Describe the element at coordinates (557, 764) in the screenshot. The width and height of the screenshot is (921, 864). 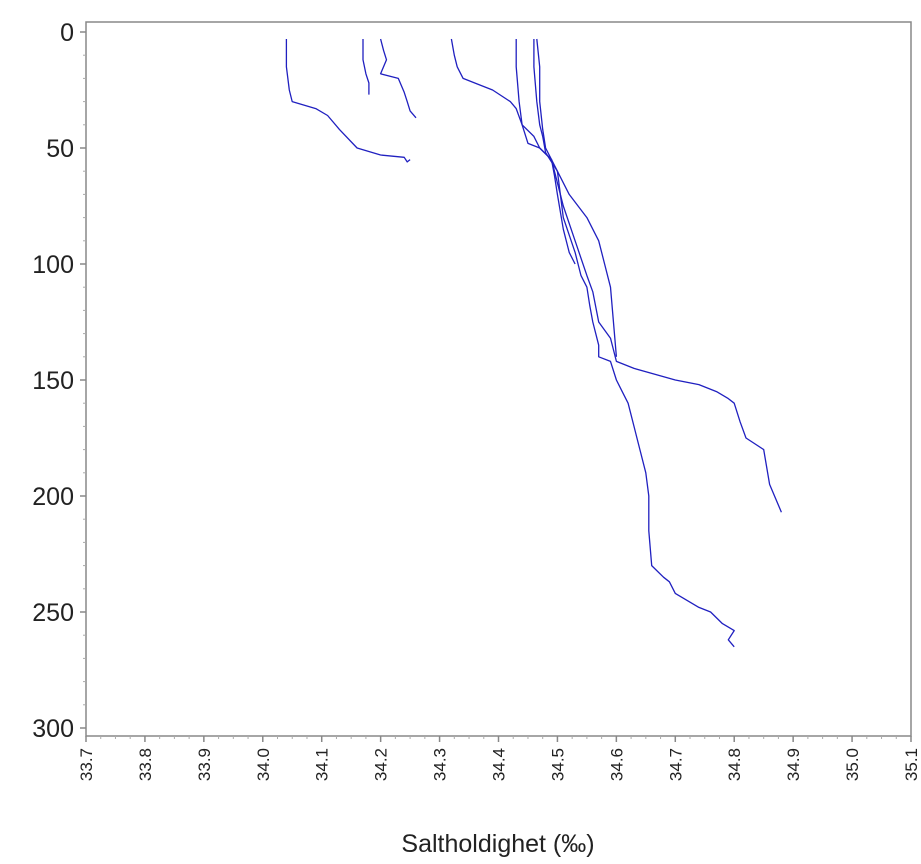
I see `x-tick-label: 34.5` at that location.